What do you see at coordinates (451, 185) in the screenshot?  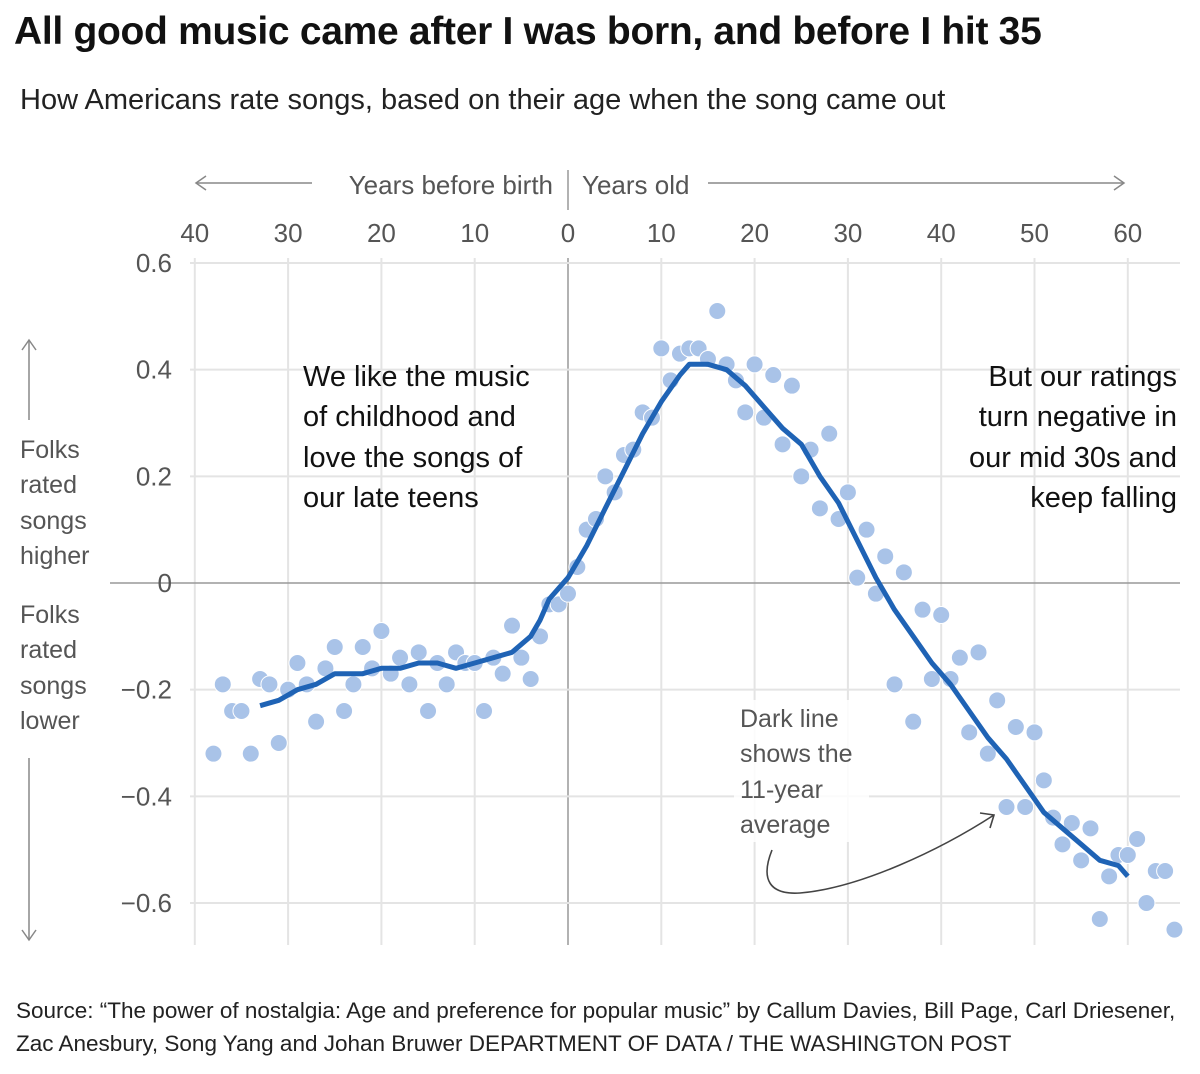 I see `header-years-before-birth: Years before birth` at bounding box center [451, 185].